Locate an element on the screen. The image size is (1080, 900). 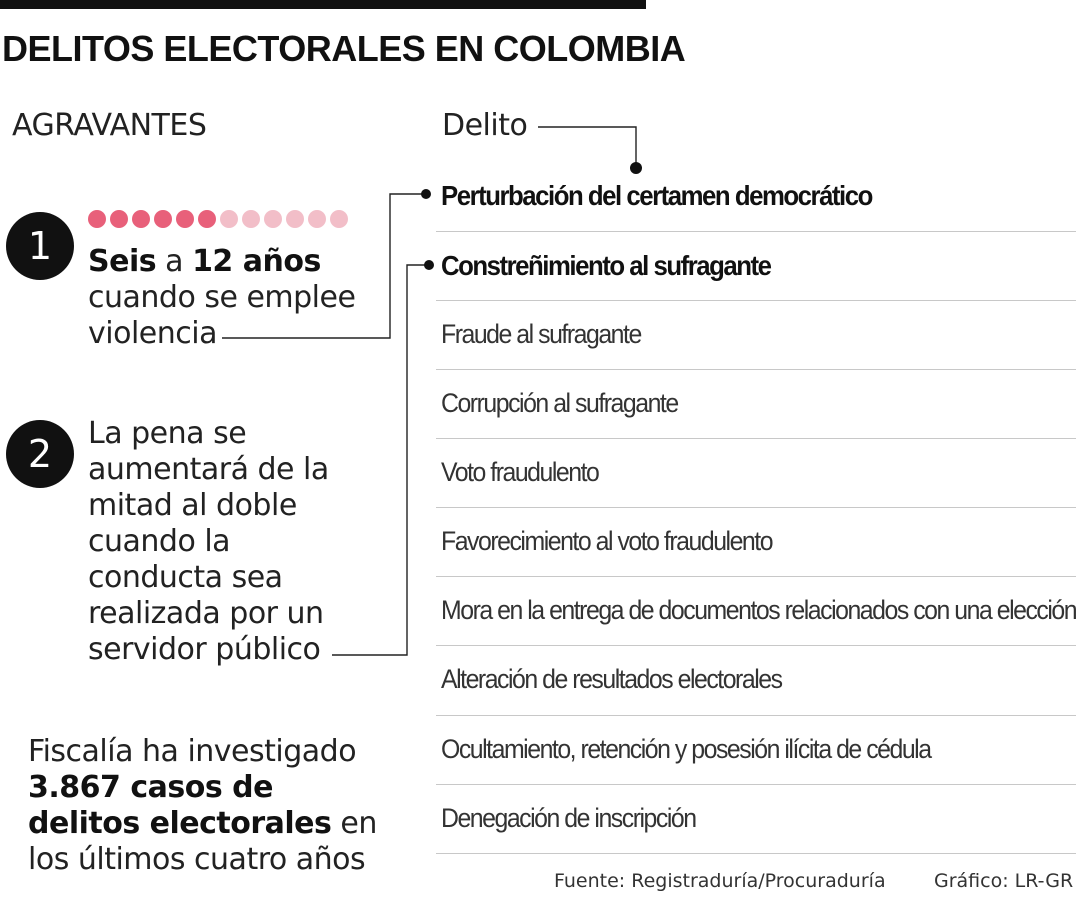
agravante-2-line: mitad al doble is located at coordinates (192, 505).